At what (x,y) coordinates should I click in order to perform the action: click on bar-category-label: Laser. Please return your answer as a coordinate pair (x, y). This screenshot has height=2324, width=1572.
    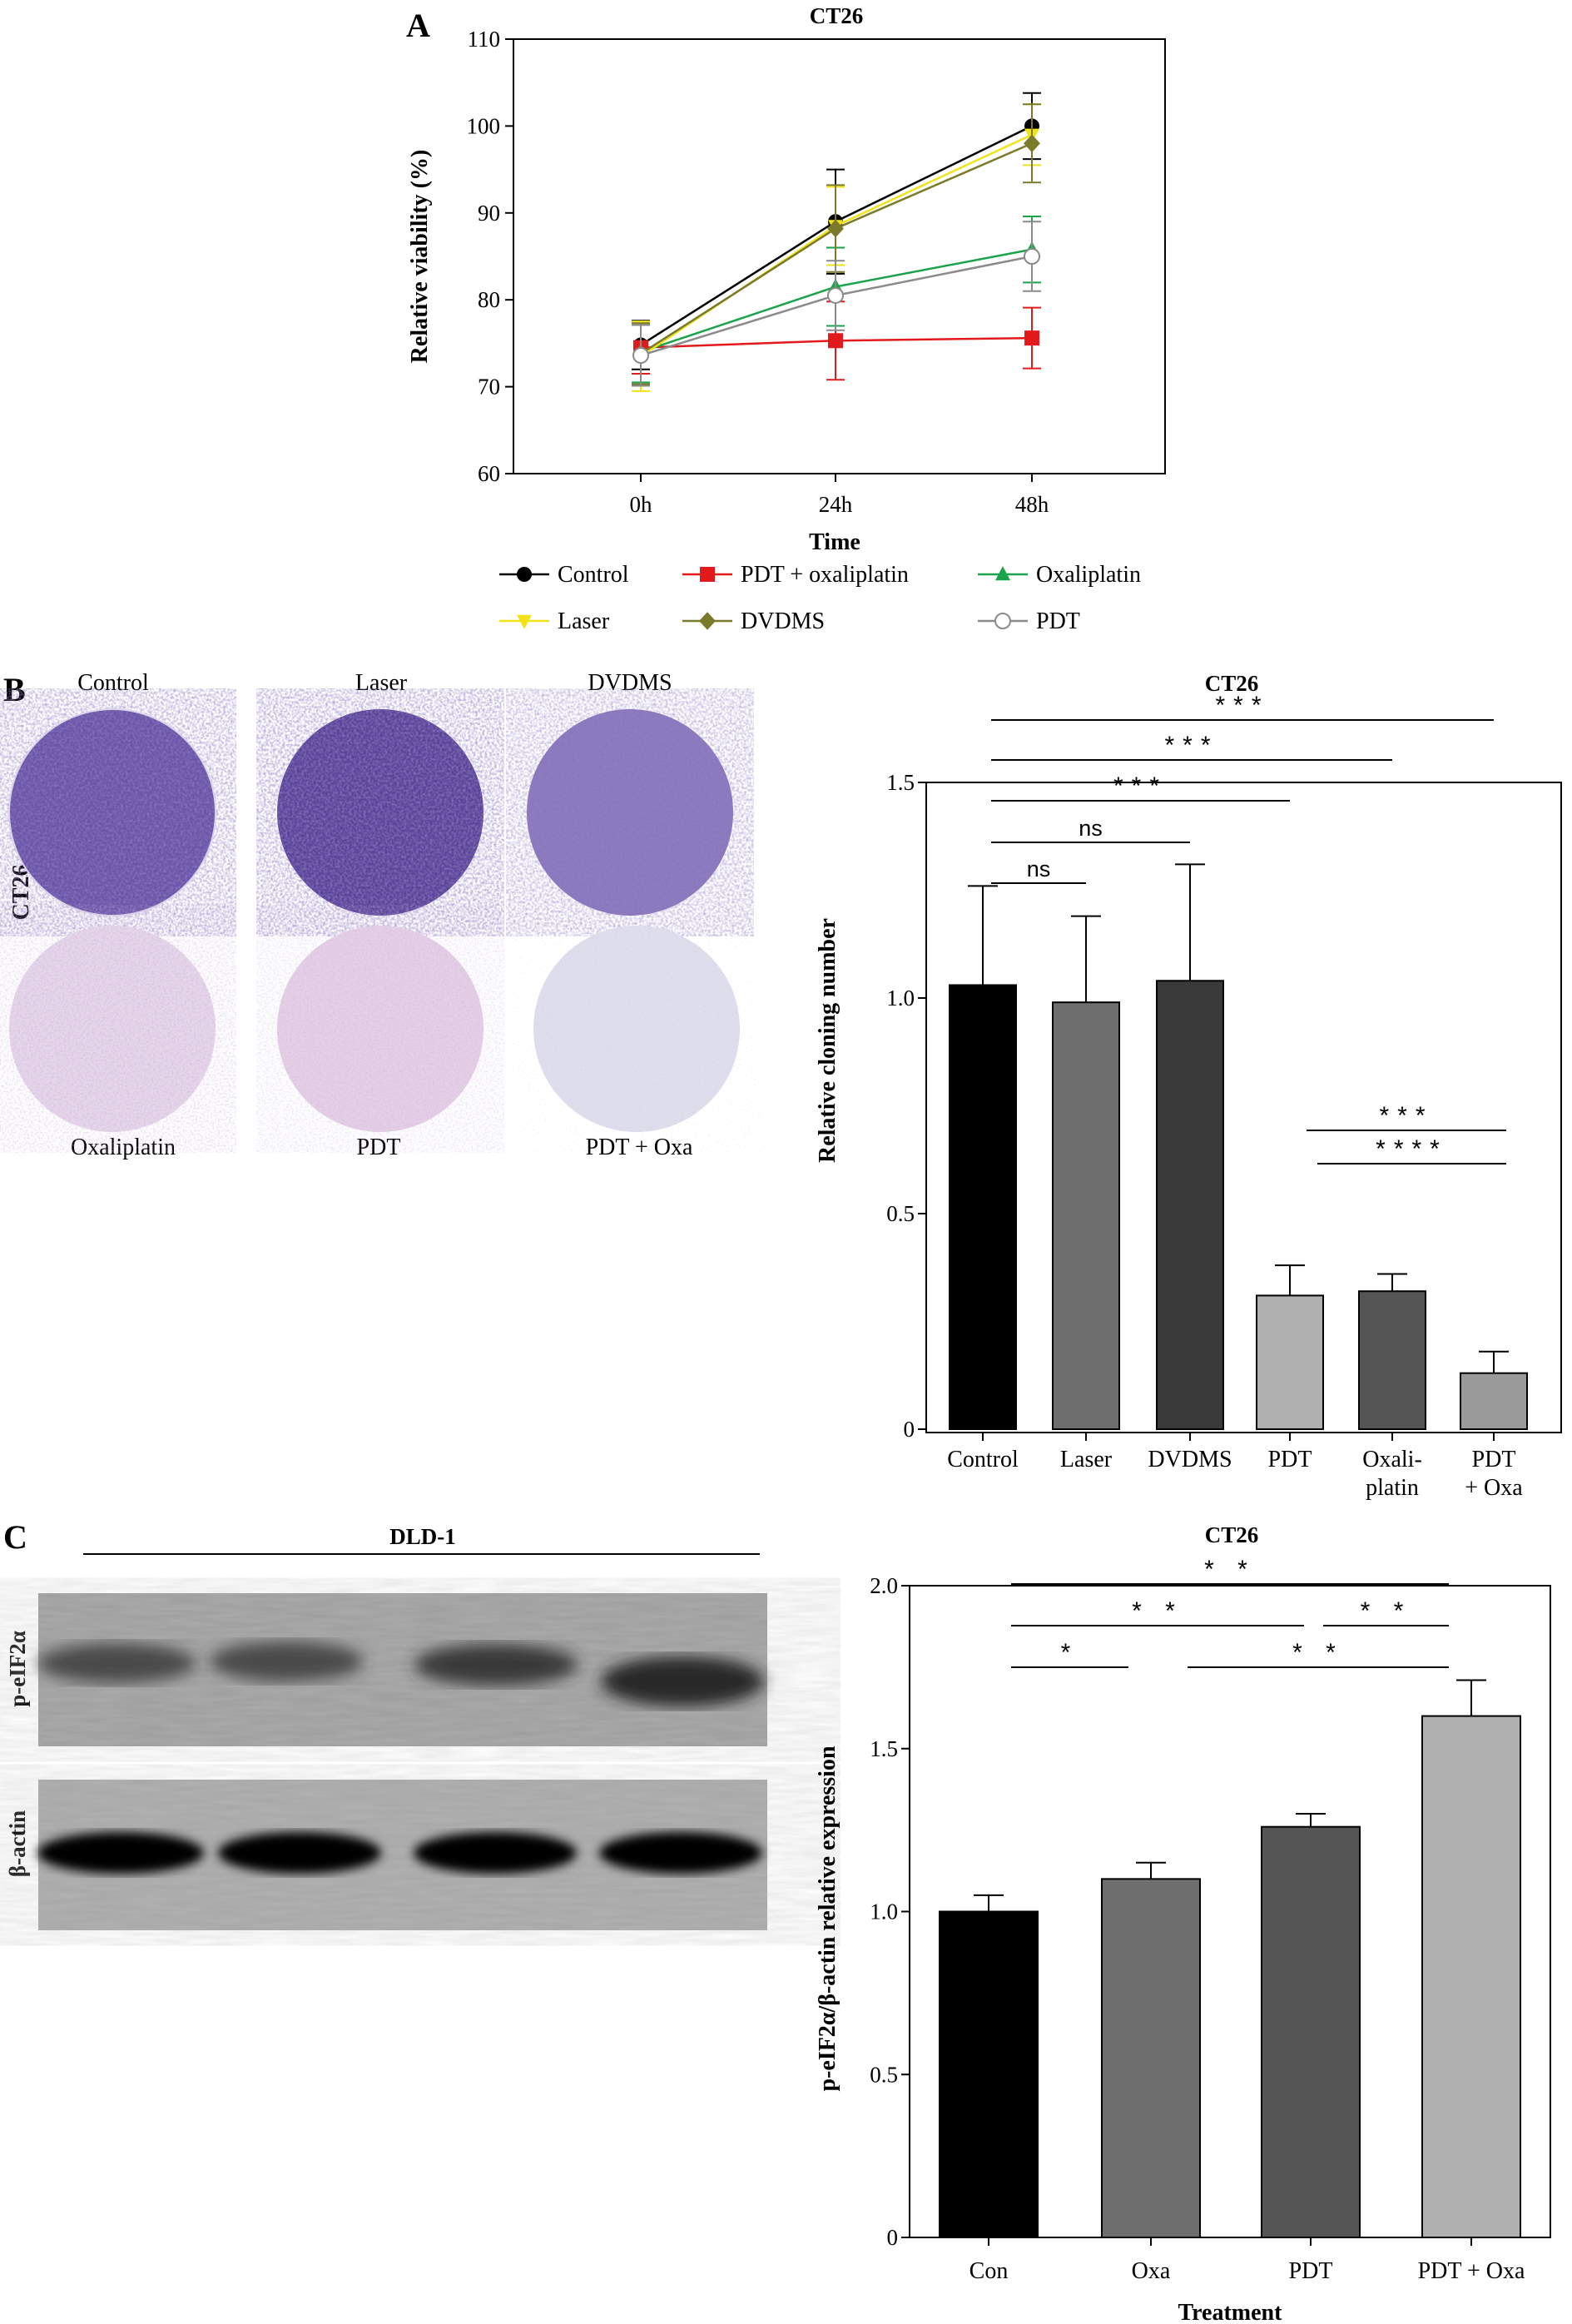
    Looking at the image, I should click on (1086, 1459).